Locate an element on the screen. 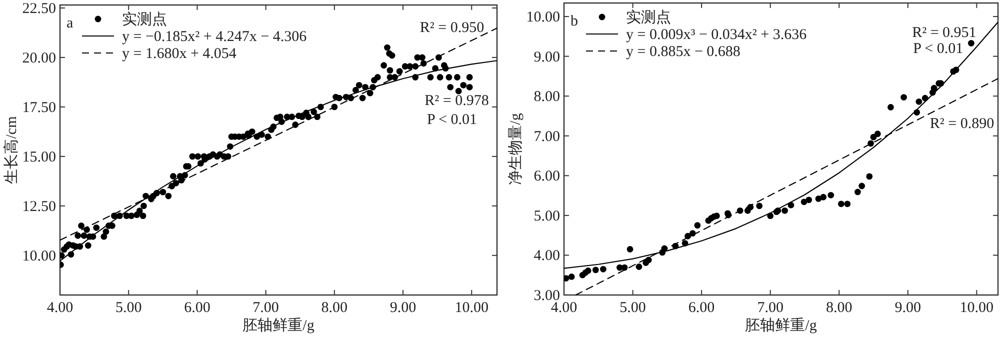  annotation: R² = 0.951 is located at coordinates (944, 32).